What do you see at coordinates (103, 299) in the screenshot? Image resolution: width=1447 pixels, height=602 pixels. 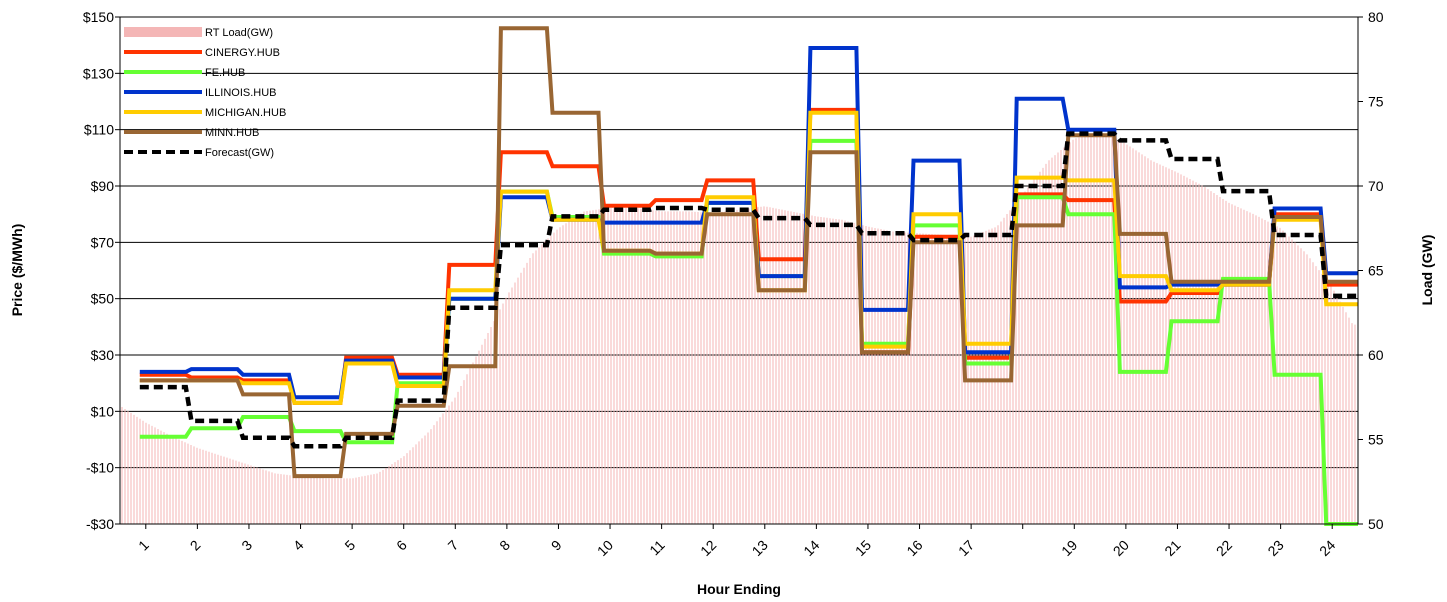 I see `y-left-tick-label: $50` at bounding box center [103, 299].